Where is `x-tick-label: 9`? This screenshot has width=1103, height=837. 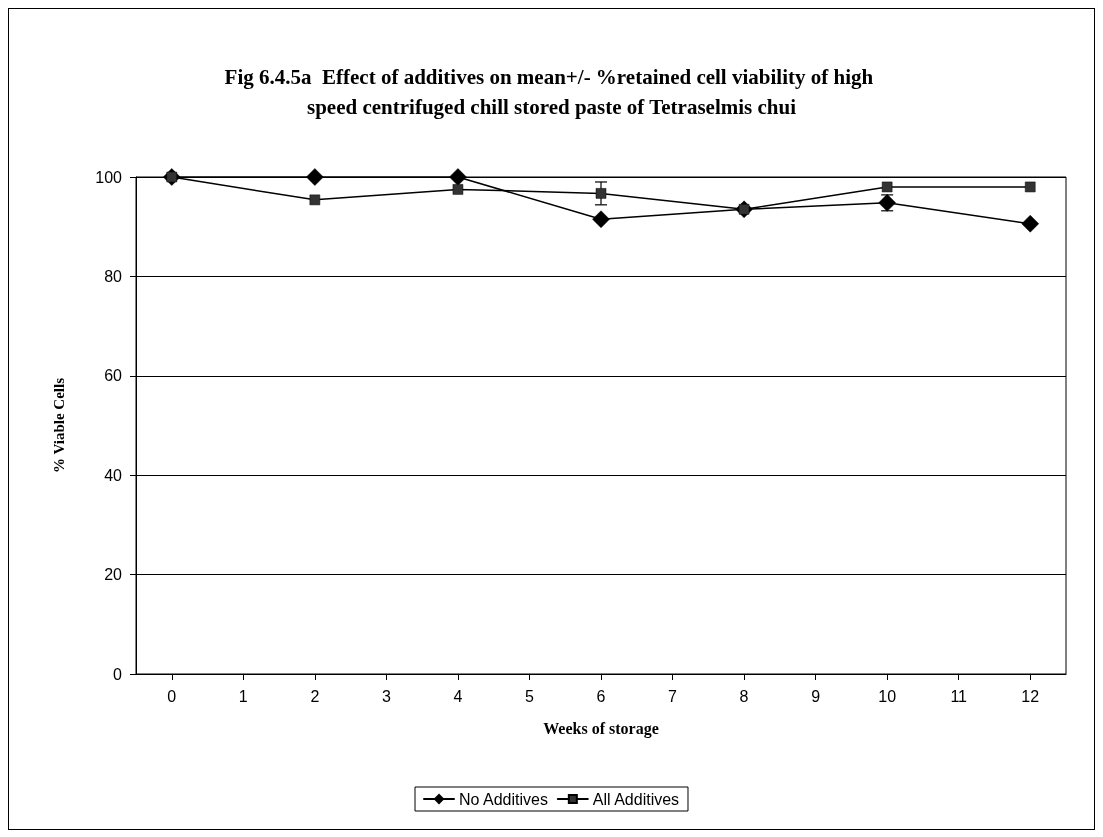 x-tick-label: 9 is located at coordinates (816, 696).